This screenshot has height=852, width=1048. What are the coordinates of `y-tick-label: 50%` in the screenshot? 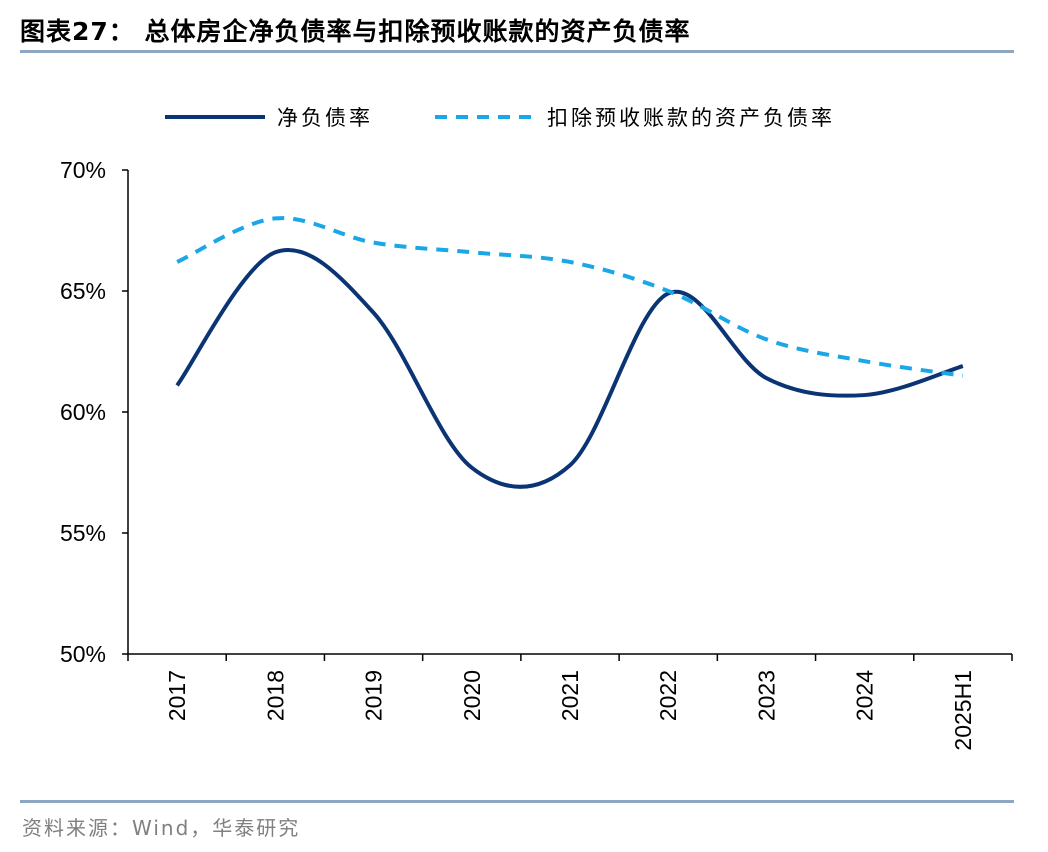 It's located at (83, 654).